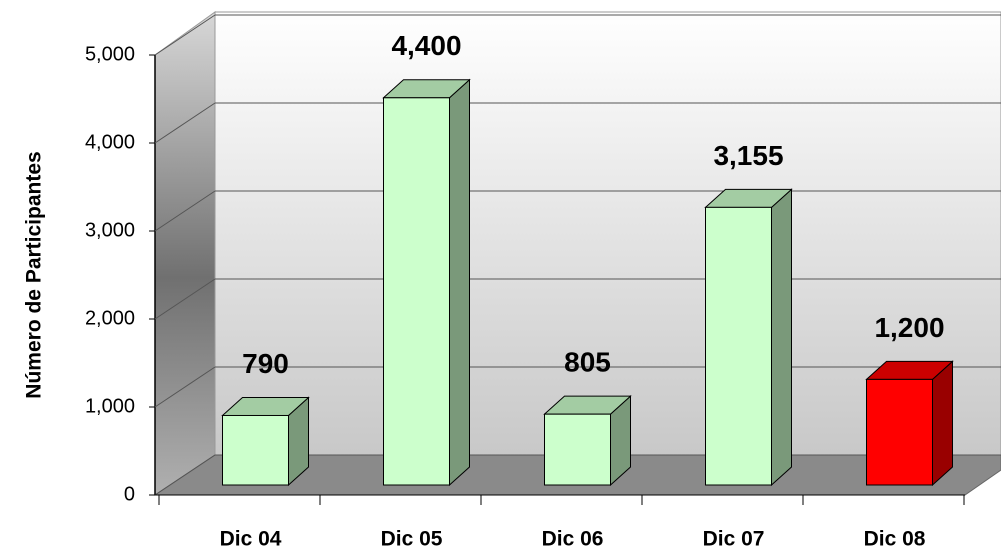 The height and width of the screenshot is (553, 1001). Describe the element at coordinates (426, 45) in the screenshot. I see `value-label: 4,400` at that location.